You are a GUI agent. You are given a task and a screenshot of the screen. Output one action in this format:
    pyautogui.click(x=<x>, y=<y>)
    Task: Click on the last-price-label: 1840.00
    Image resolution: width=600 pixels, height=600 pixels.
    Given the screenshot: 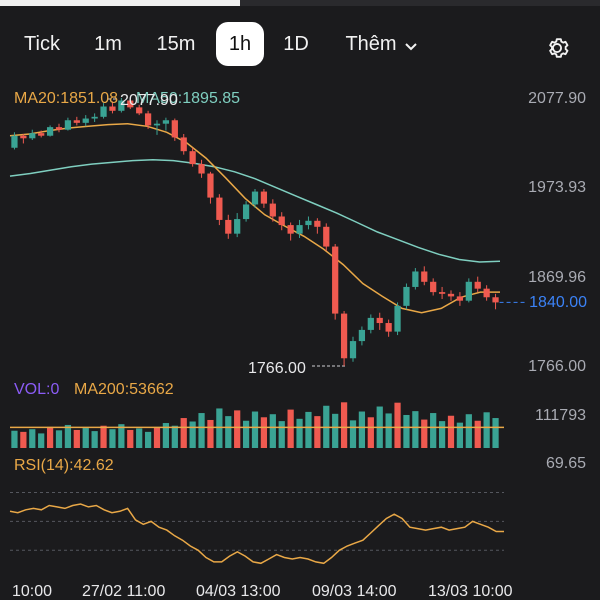 What is the action you would take?
    pyautogui.click(x=558, y=302)
    